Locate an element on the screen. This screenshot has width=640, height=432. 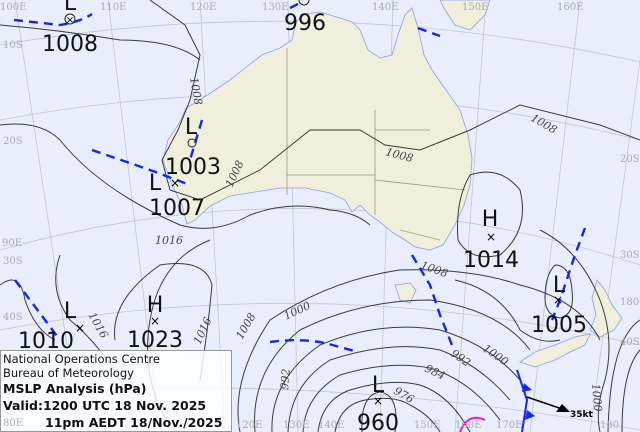
svg-text: 35kt is located at coordinates (582, 415).